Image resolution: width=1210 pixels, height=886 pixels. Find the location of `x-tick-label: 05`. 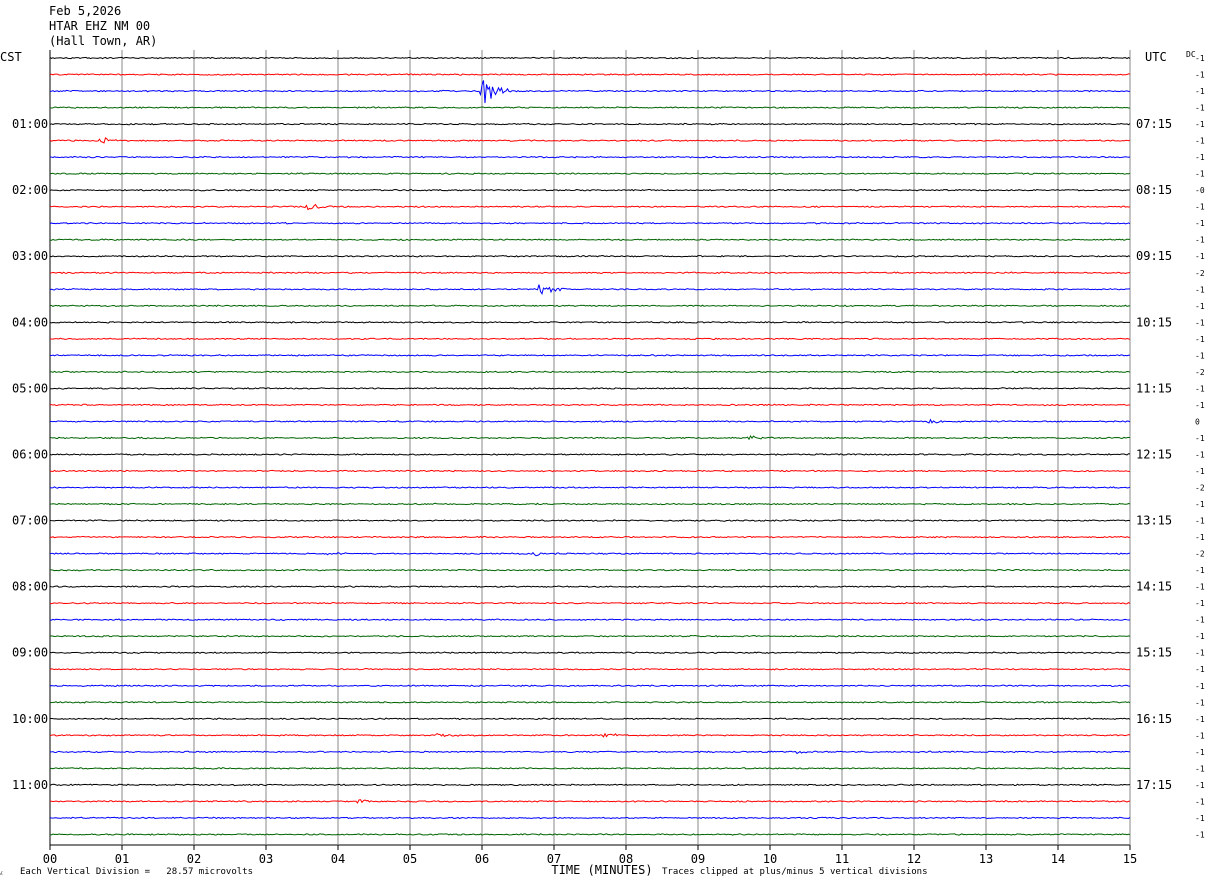

x-tick-label: 05 is located at coordinates (410, 859).